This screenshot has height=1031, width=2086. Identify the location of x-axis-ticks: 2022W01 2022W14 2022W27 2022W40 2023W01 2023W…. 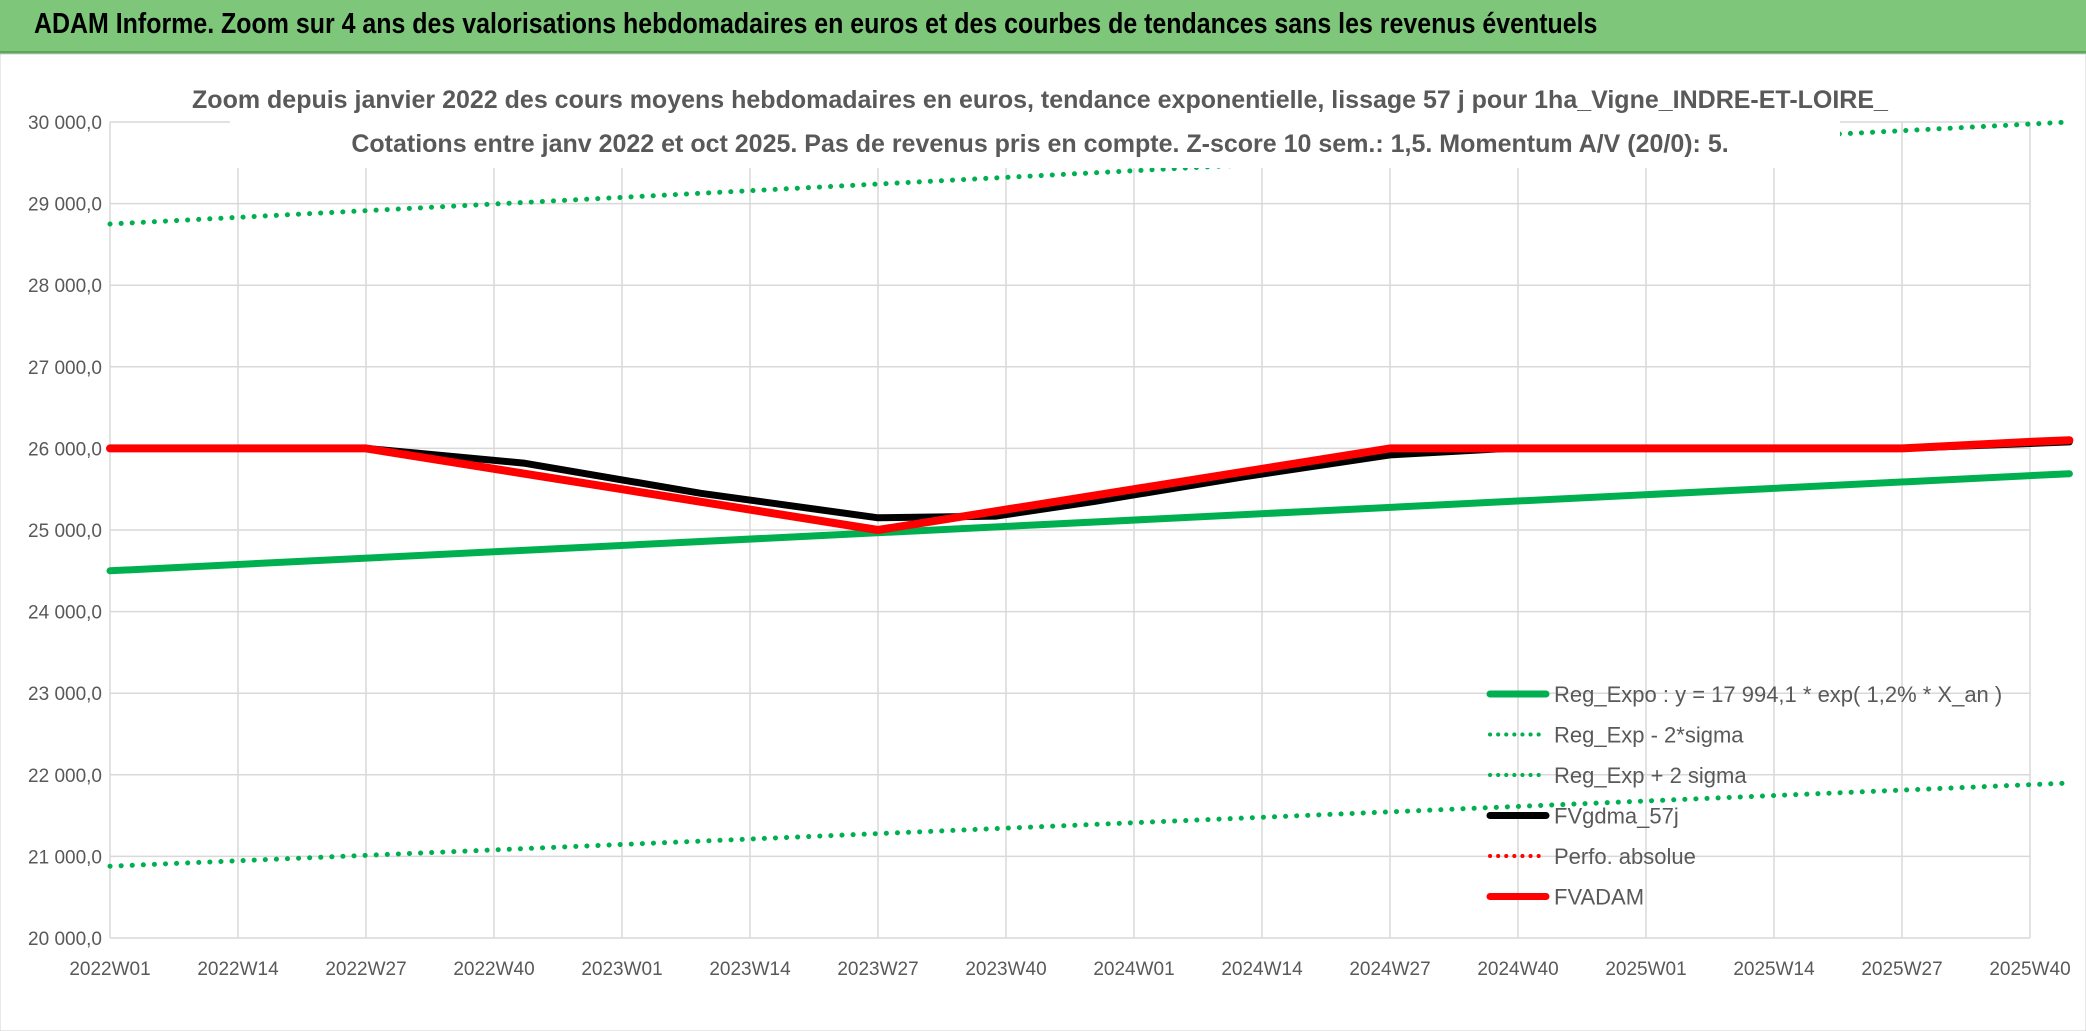
(1069, 969).